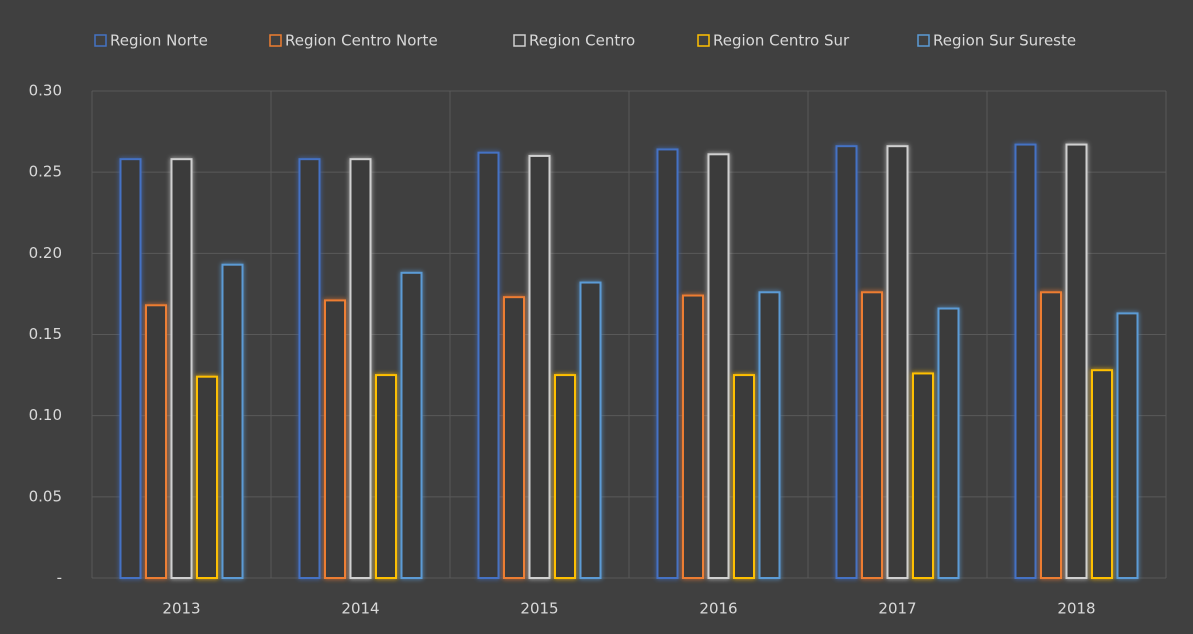 The image size is (1193, 634). What do you see at coordinates (718, 609) in the screenshot?
I see `x-tick-label: 2016` at bounding box center [718, 609].